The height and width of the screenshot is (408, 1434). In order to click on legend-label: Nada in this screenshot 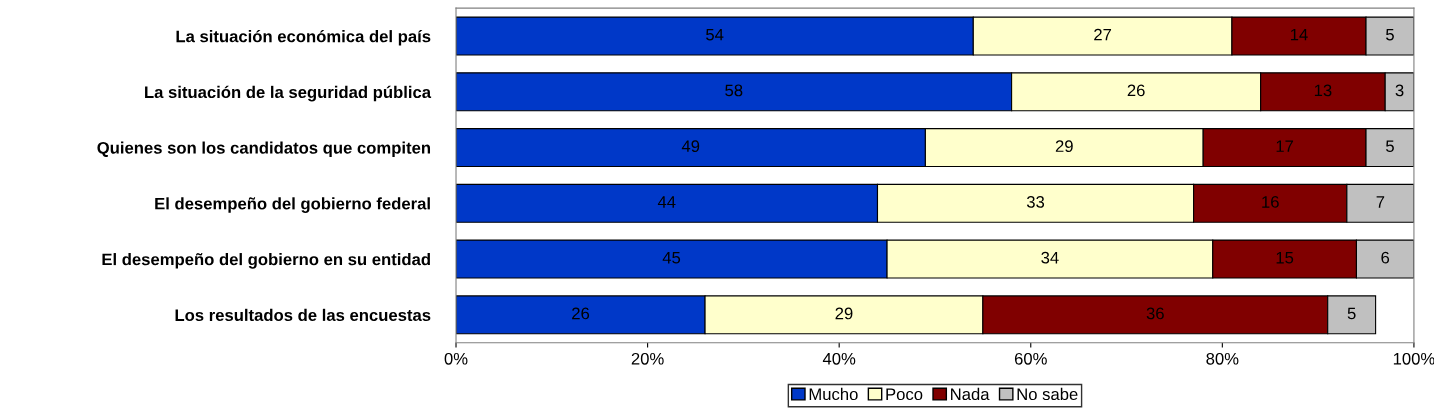, I will do `click(970, 394)`.